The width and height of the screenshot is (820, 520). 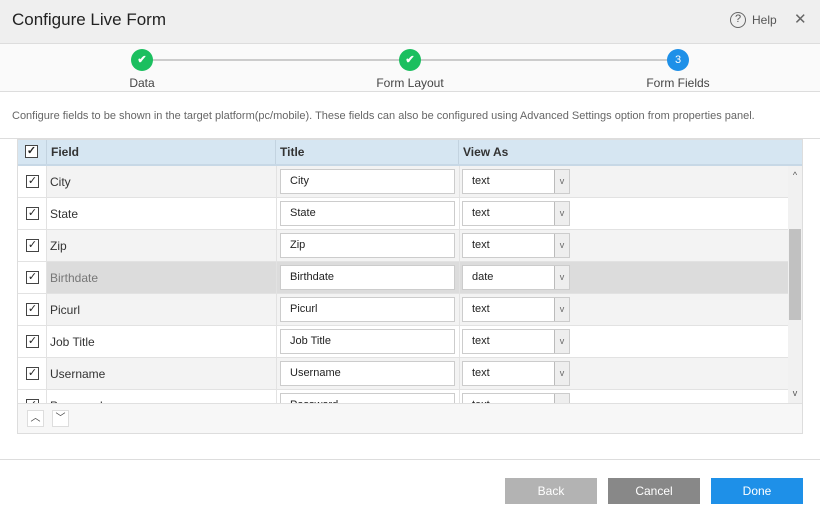 What do you see at coordinates (551, 491) in the screenshot?
I see `back-button: Back` at bounding box center [551, 491].